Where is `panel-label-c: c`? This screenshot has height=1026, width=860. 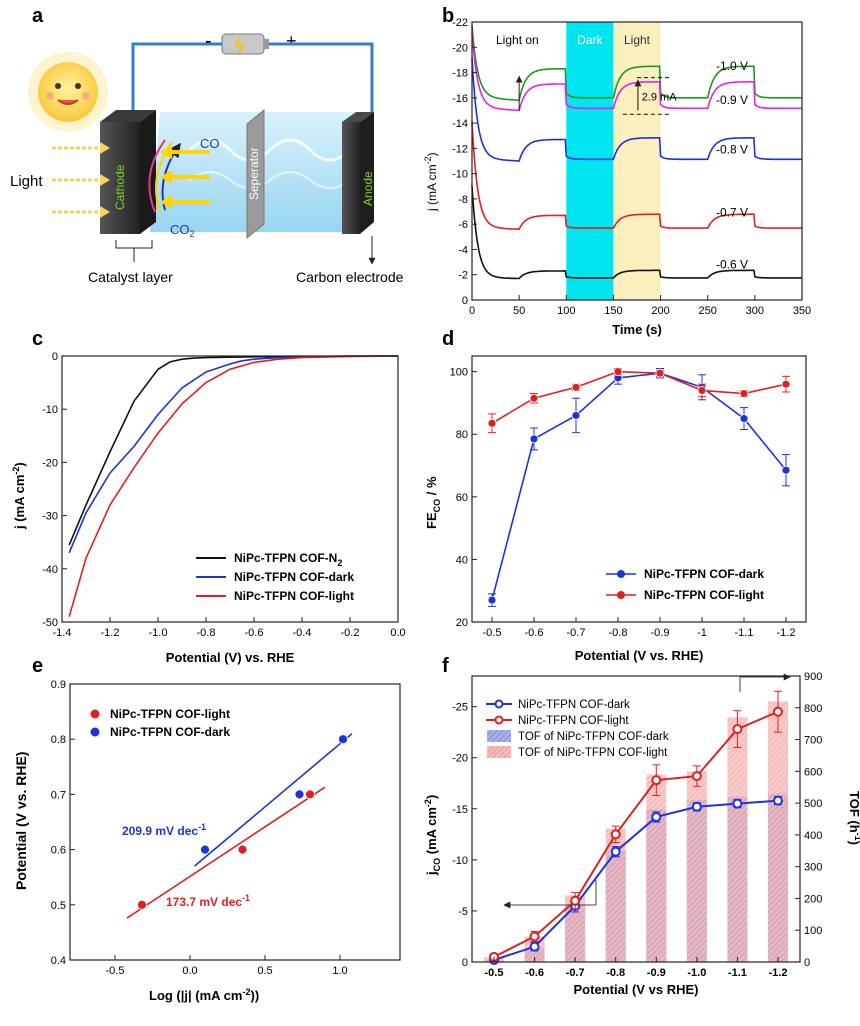
panel-label-c: c is located at coordinates (37, 339).